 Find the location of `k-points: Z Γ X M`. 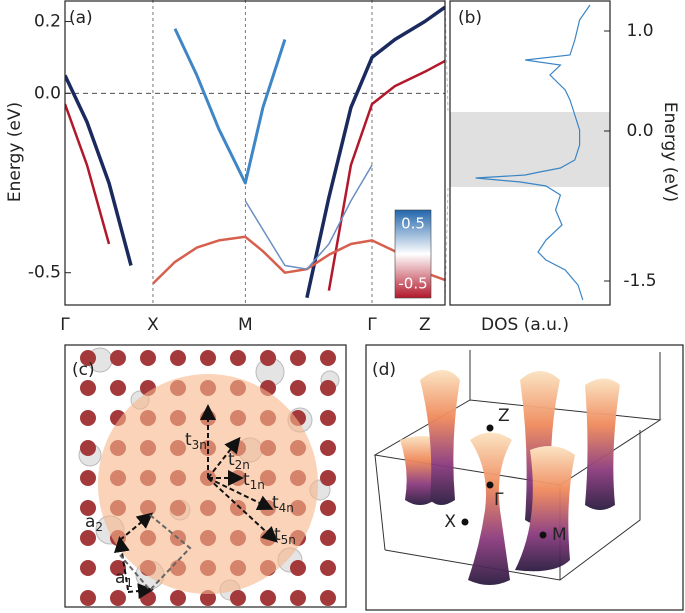

k-points: Z Γ X M is located at coordinates (505, 475).